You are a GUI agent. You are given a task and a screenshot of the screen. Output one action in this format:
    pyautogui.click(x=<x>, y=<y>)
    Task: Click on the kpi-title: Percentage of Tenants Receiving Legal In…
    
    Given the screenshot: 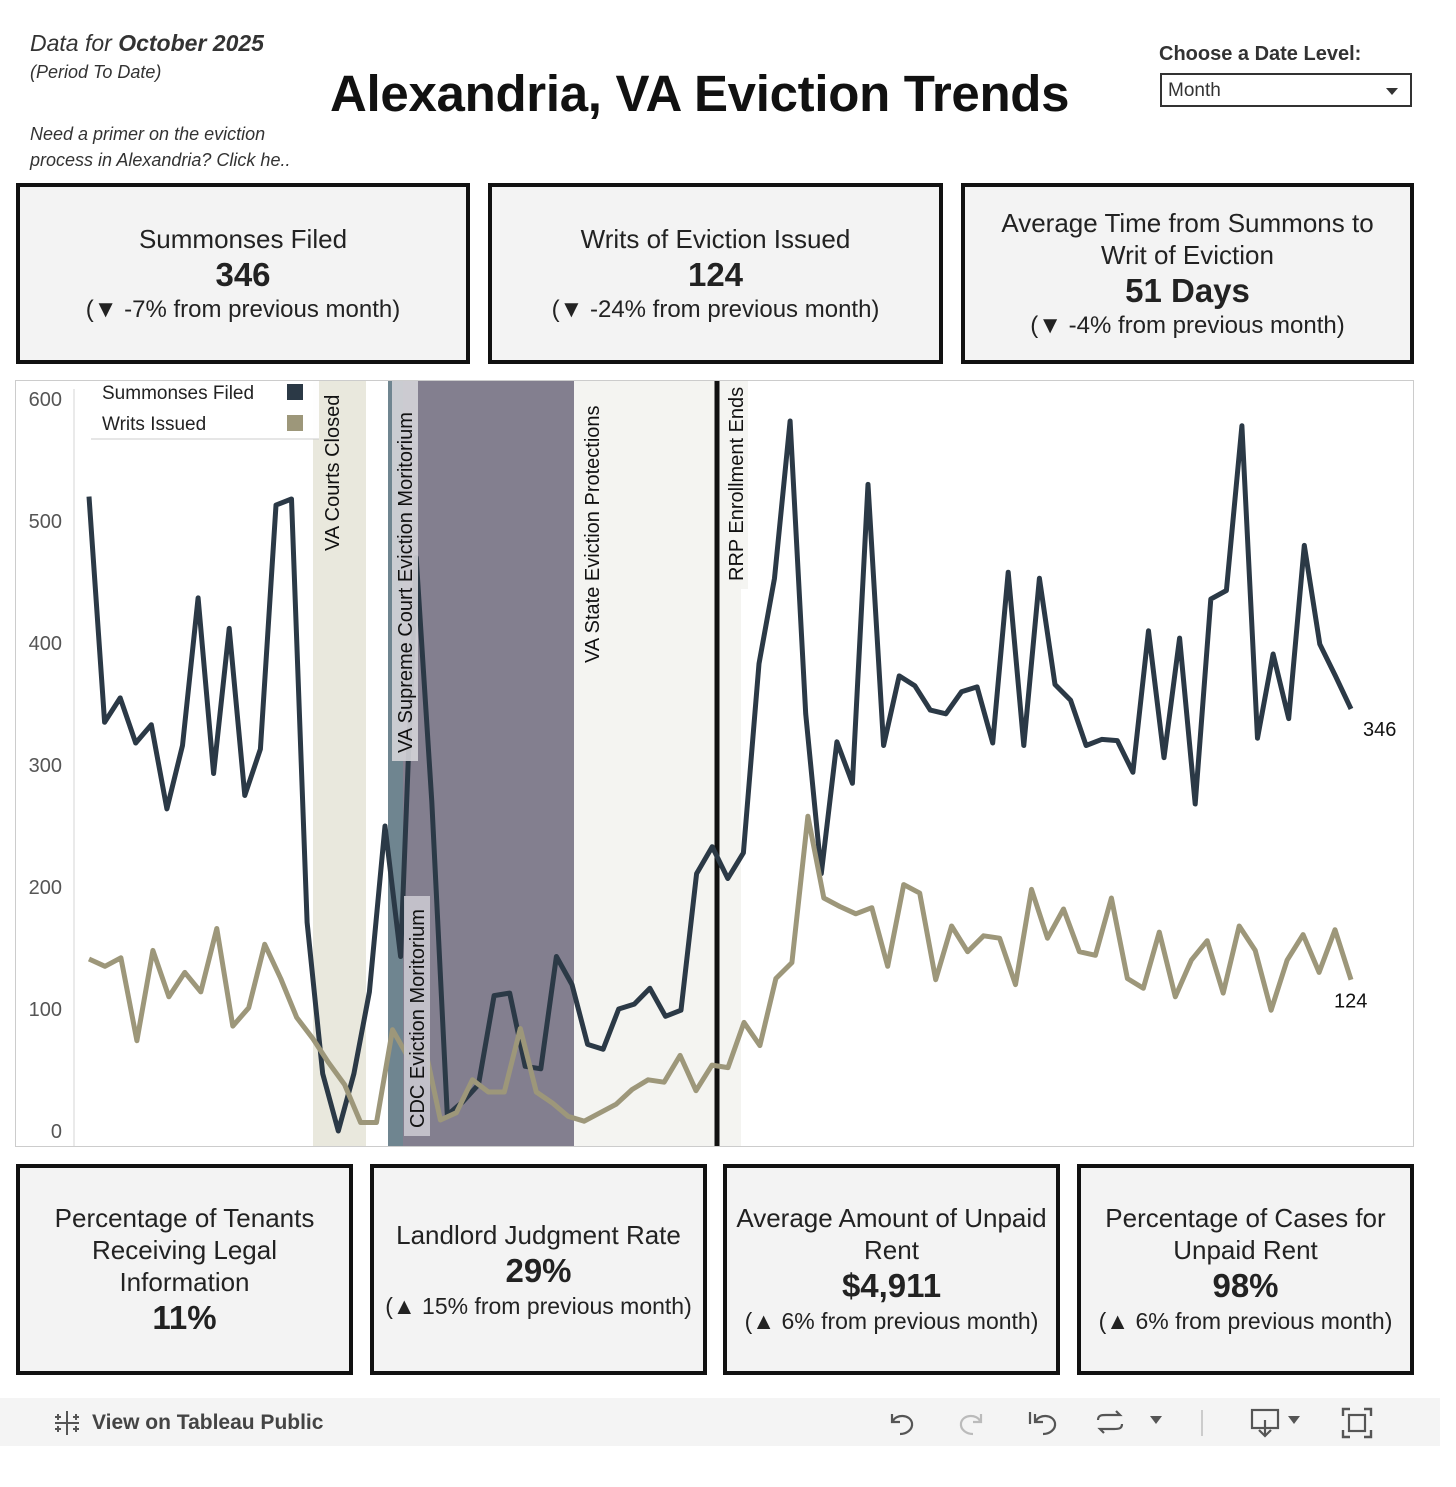 What is the action you would take?
    pyautogui.click(x=184, y=1250)
    